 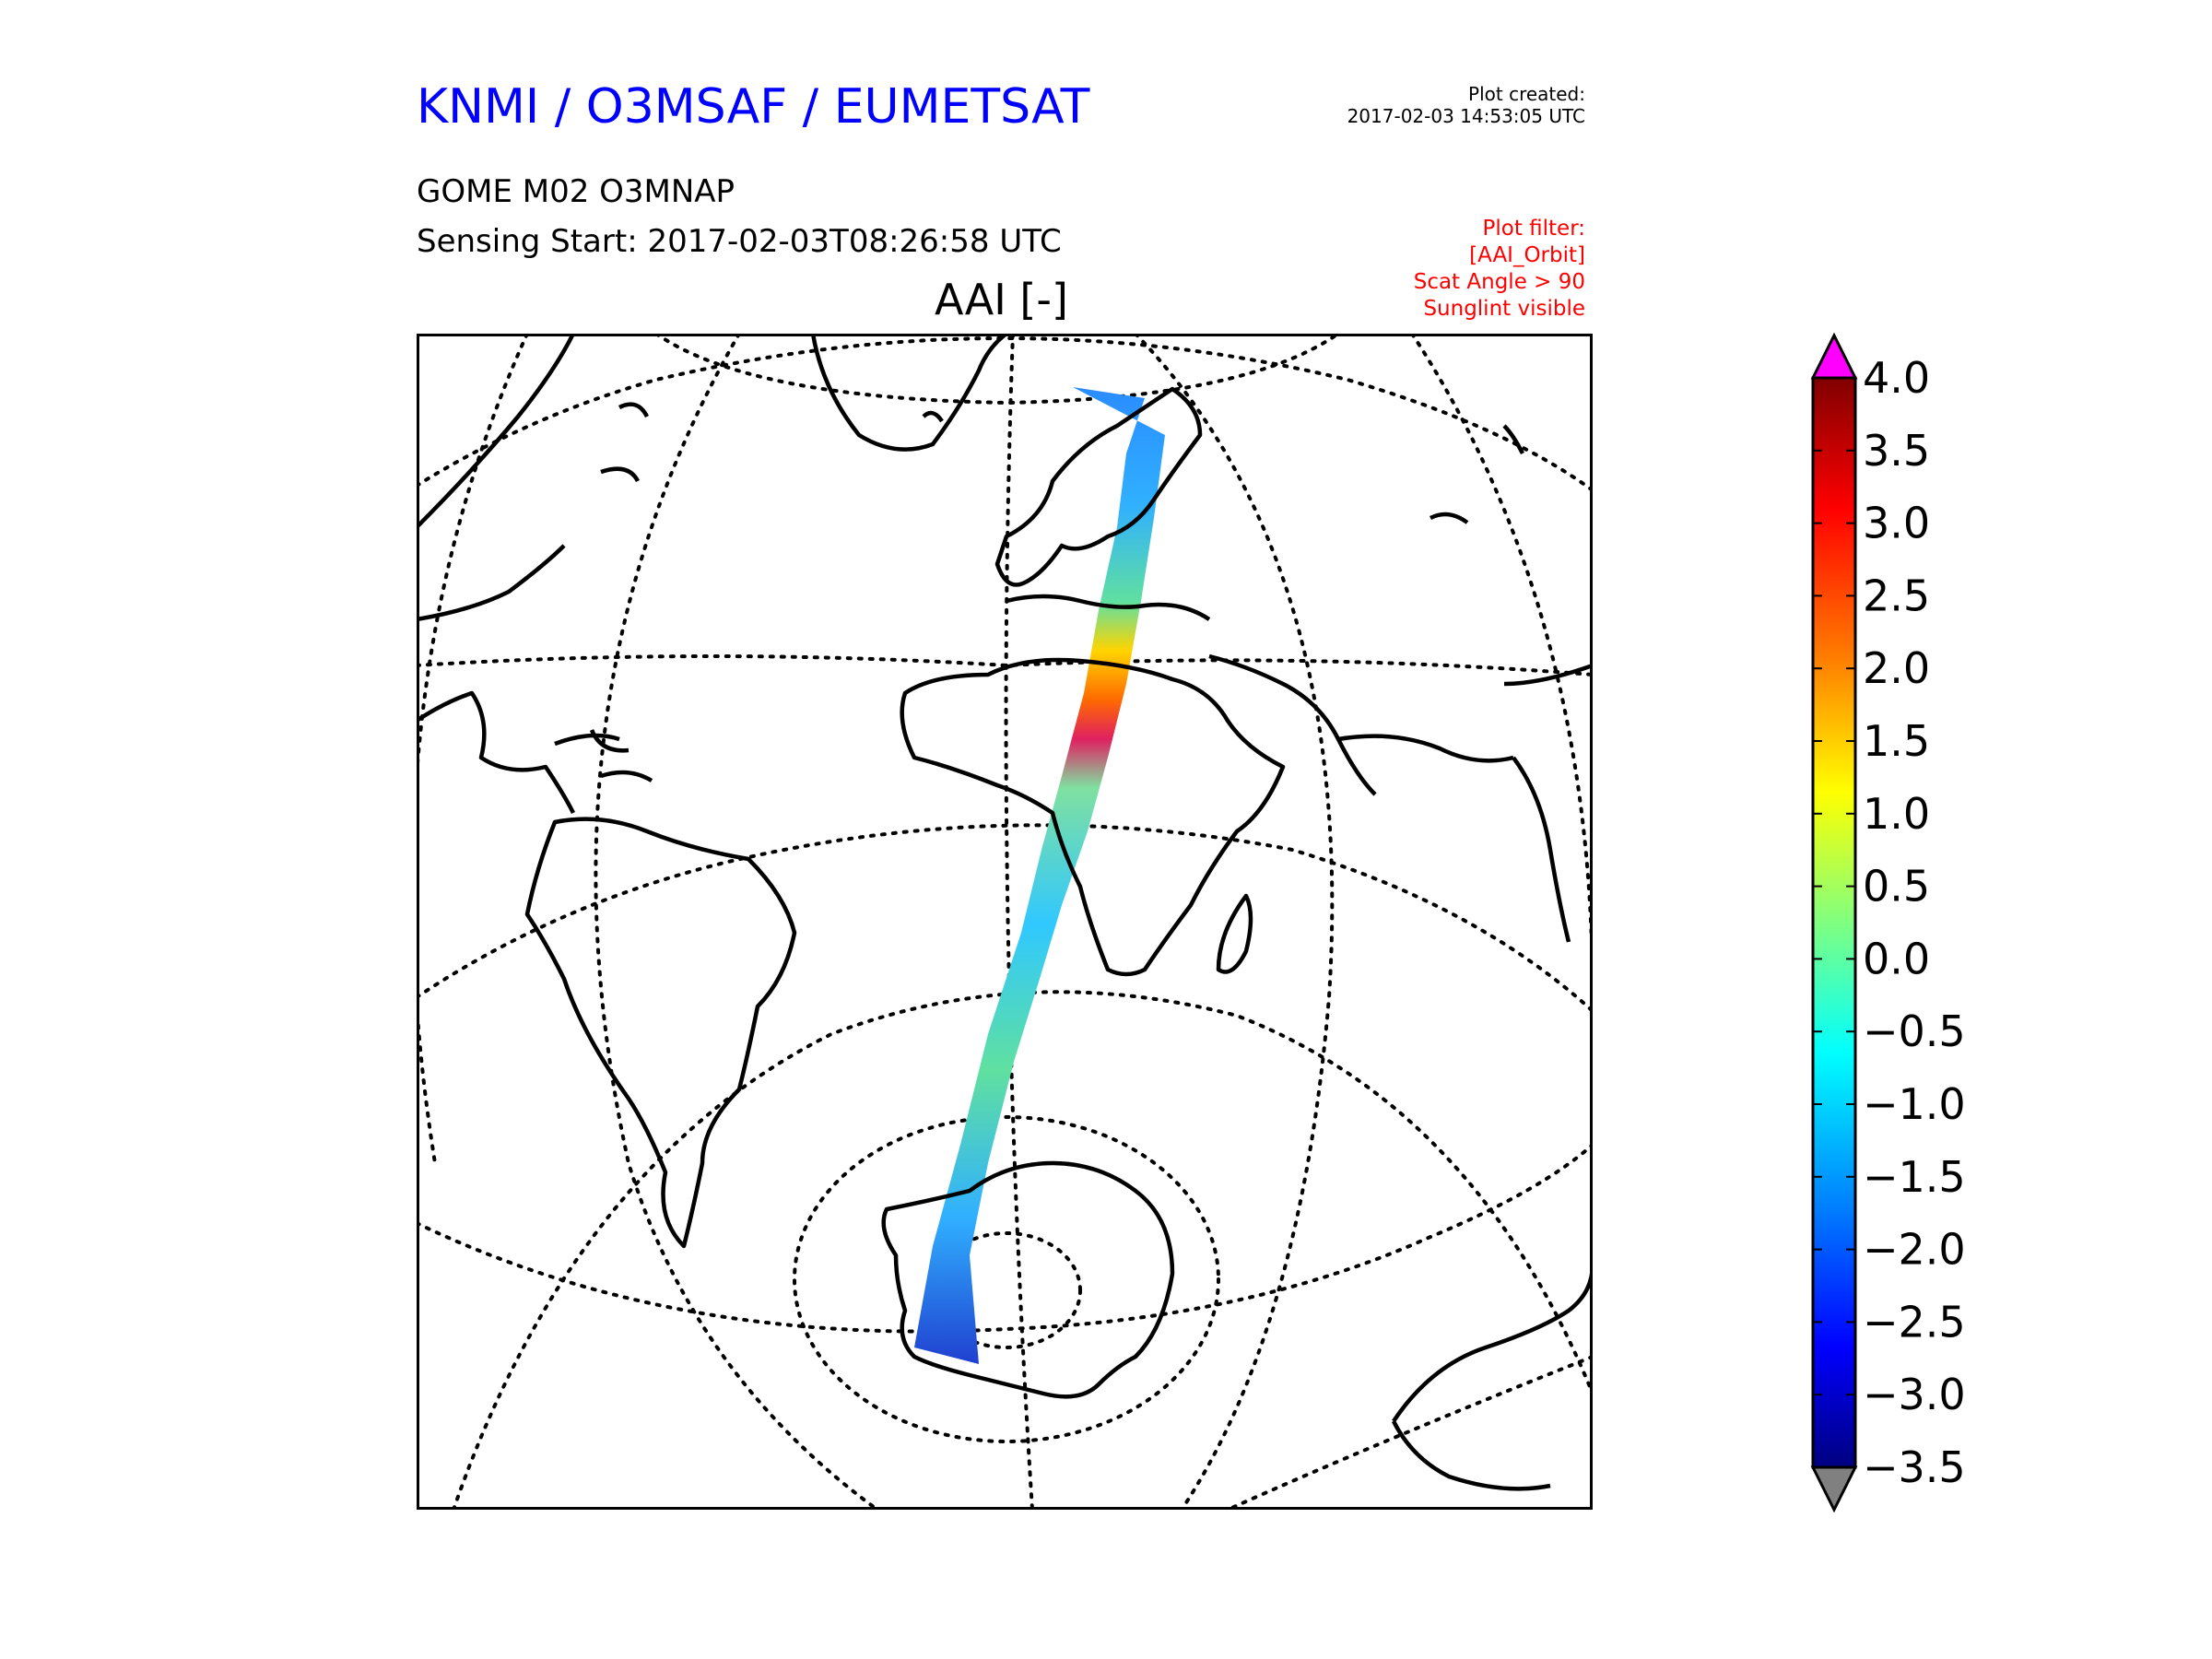 I want to click on islands-coast, so click(x=1062, y=463).